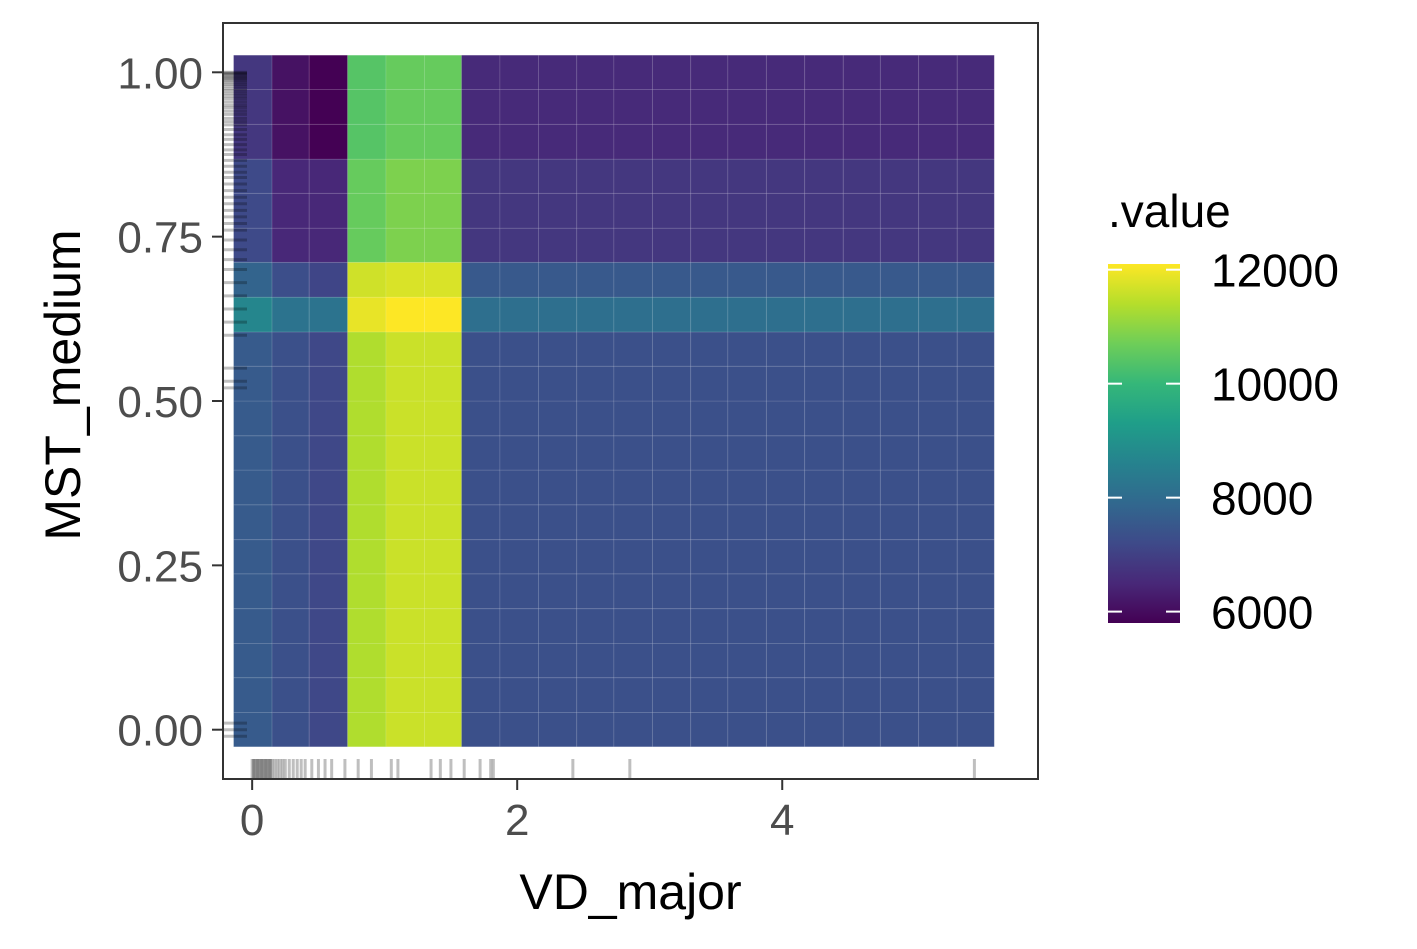 This screenshot has height=949, width=1417. What do you see at coordinates (252, 820) in the screenshot?
I see `x-tick-label: 0` at bounding box center [252, 820].